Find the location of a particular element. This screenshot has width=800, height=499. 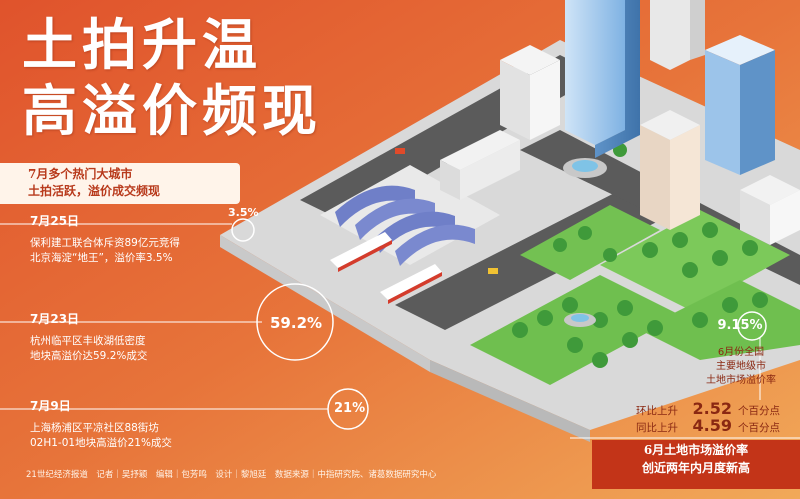

event-premium: 21% is located at coordinates (350, 408).